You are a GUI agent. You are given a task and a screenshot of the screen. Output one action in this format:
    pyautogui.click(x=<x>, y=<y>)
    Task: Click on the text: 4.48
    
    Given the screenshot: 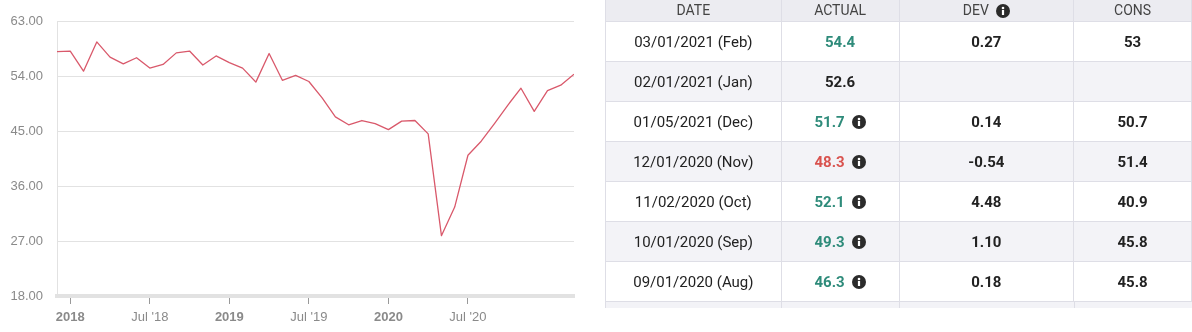 What is the action you would take?
    pyautogui.click(x=986, y=201)
    